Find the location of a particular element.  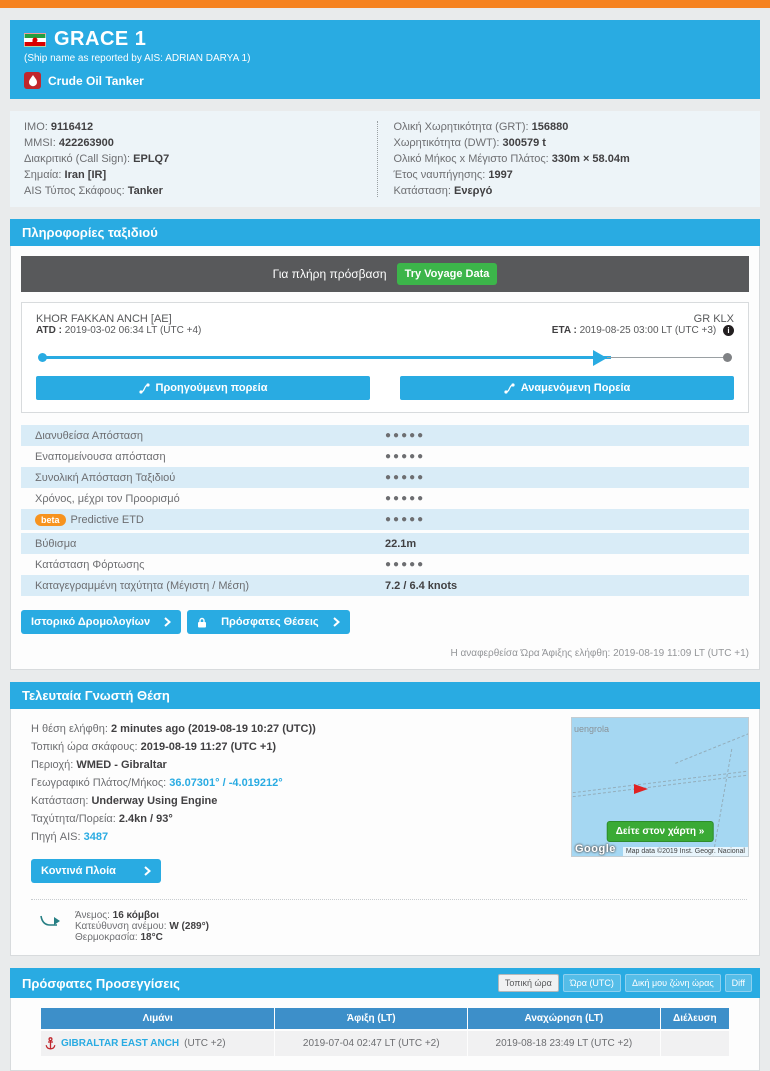

speed-course: Ταχύτητα/Πορεία: 2.4kn / 93° is located at coordinates (102, 819).